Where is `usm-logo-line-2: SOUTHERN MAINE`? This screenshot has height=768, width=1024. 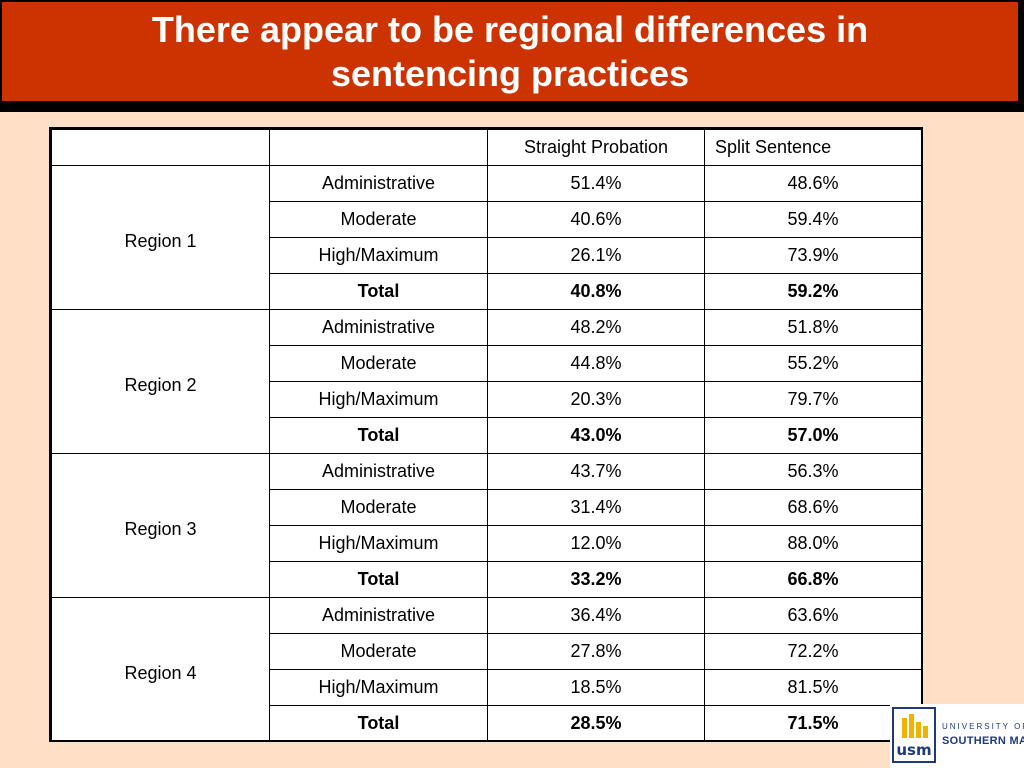
usm-logo-line-2: SOUTHERN MAINE is located at coordinates (983, 741).